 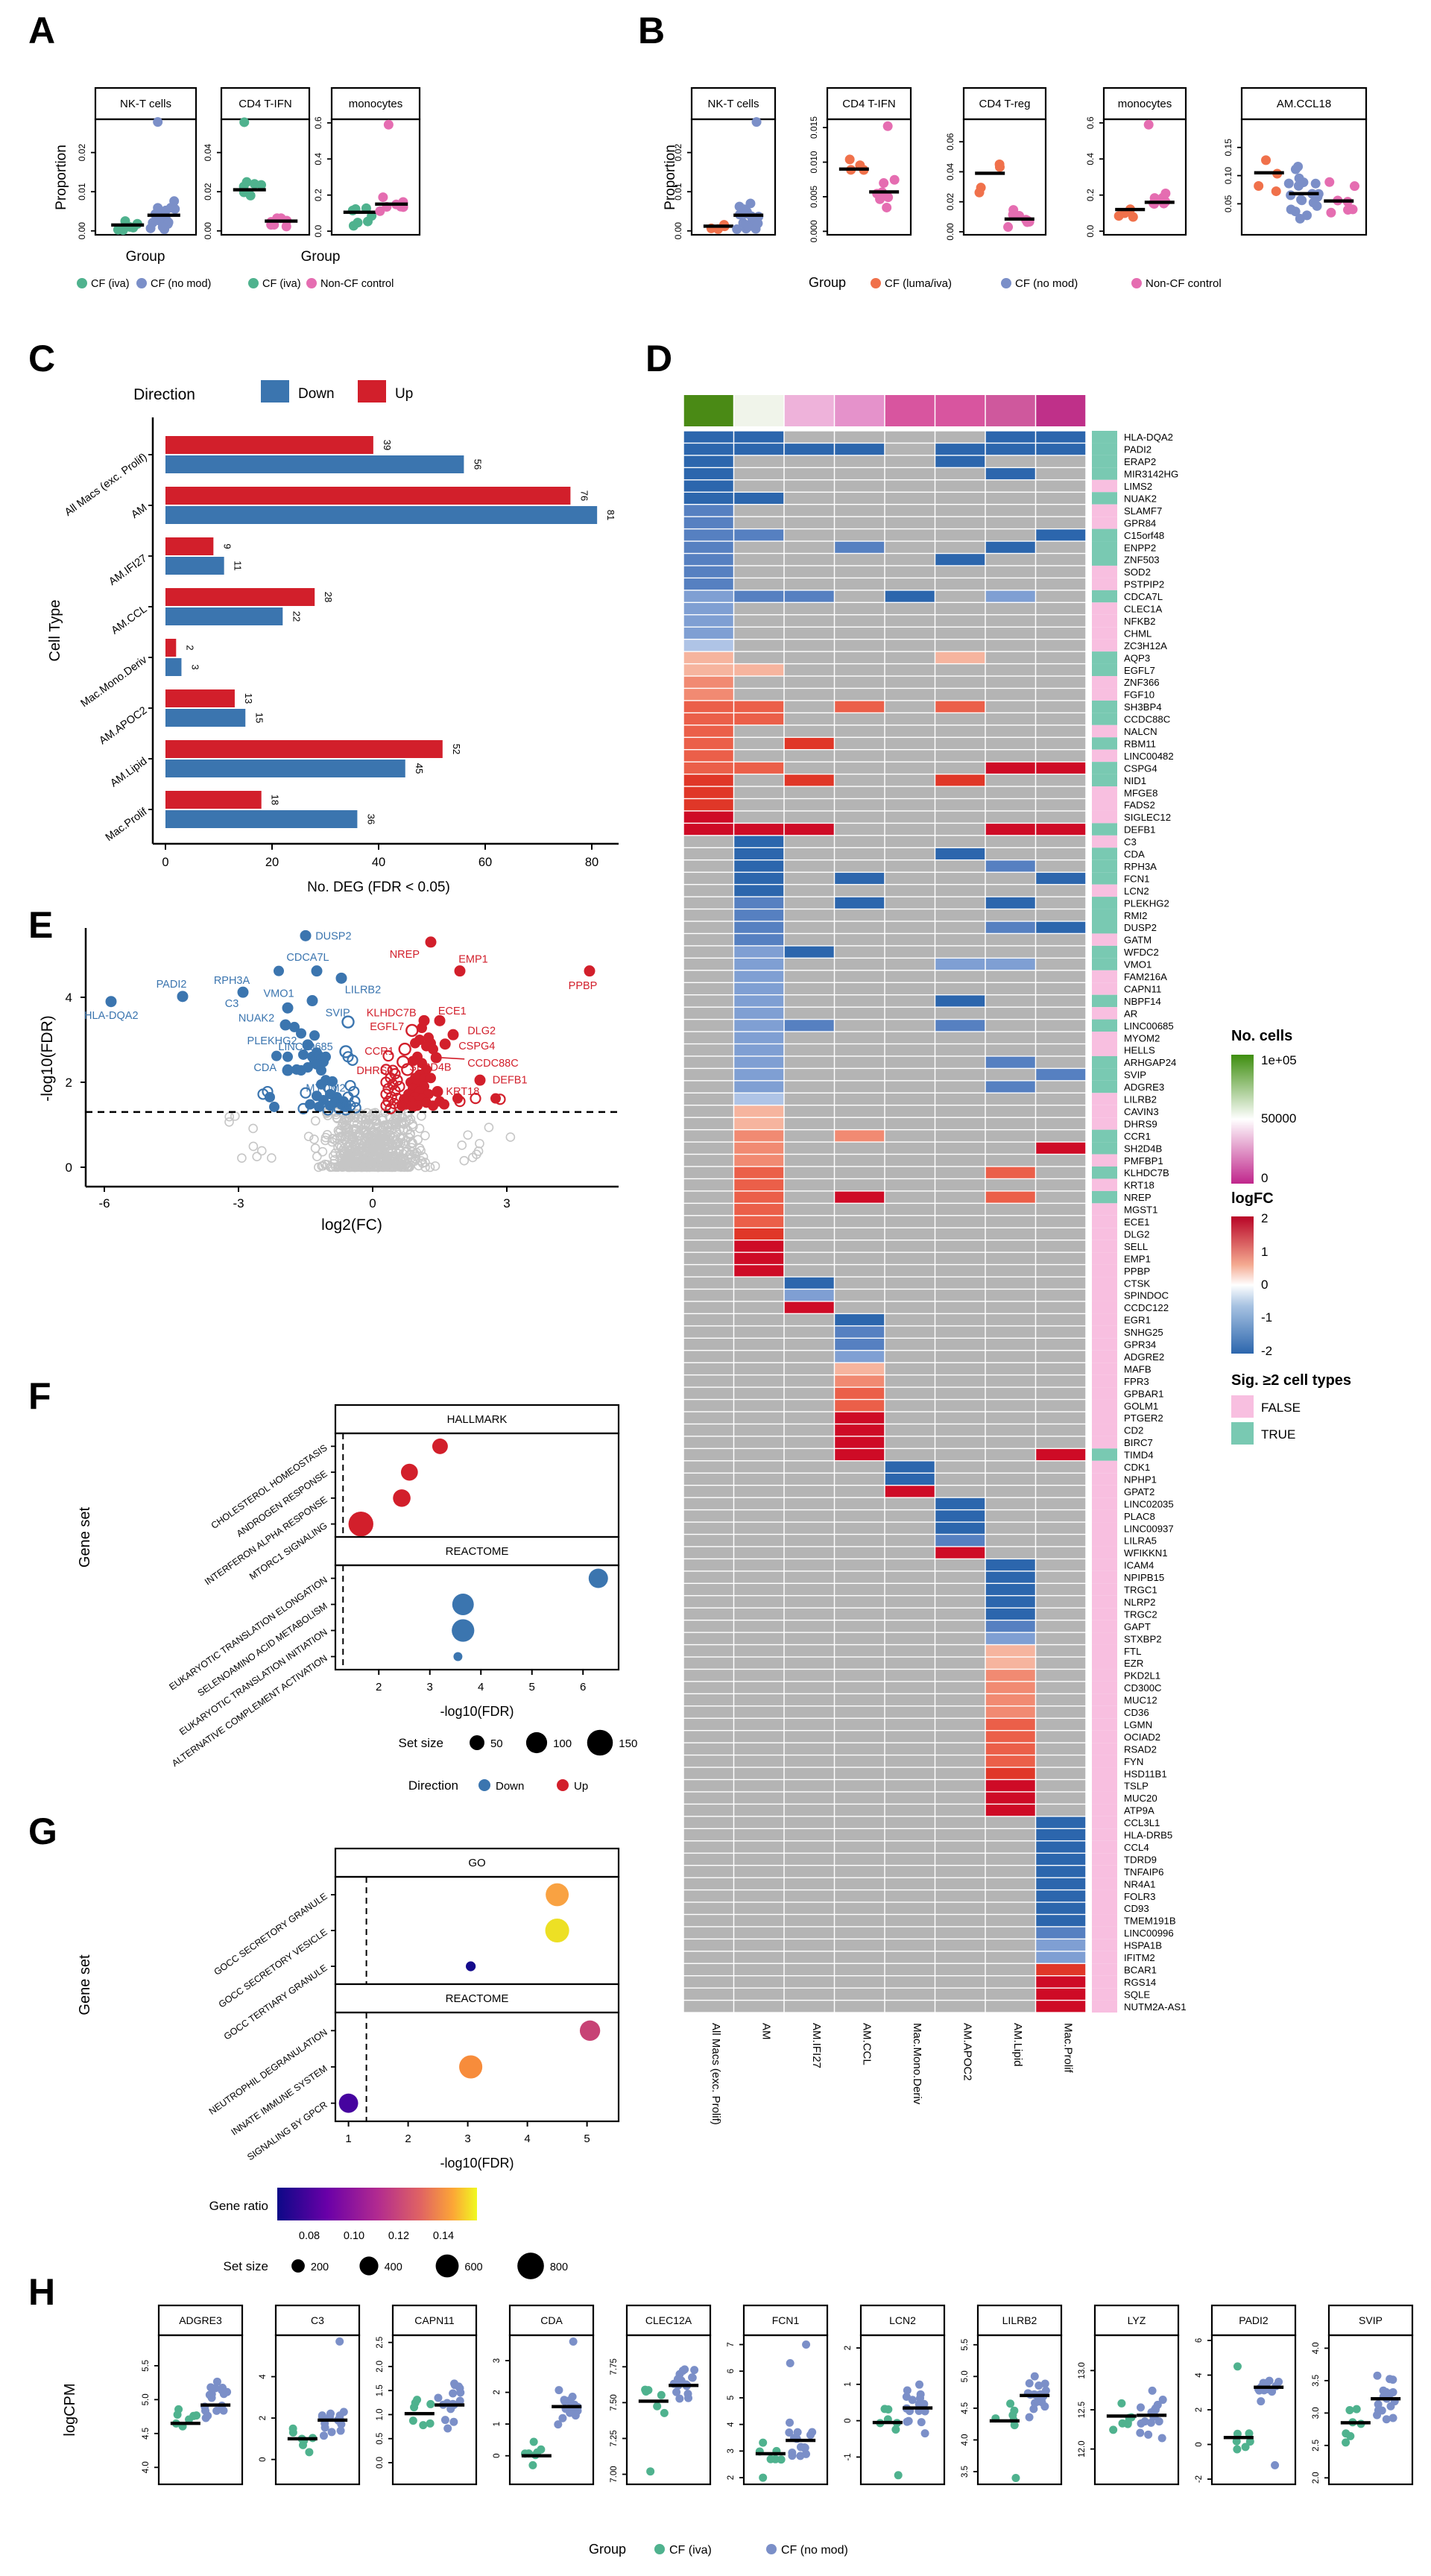 What do you see at coordinates (200, 2320) in the screenshot?
I see `facet-title: ADGRE3` at bounding box center [200, 2320].